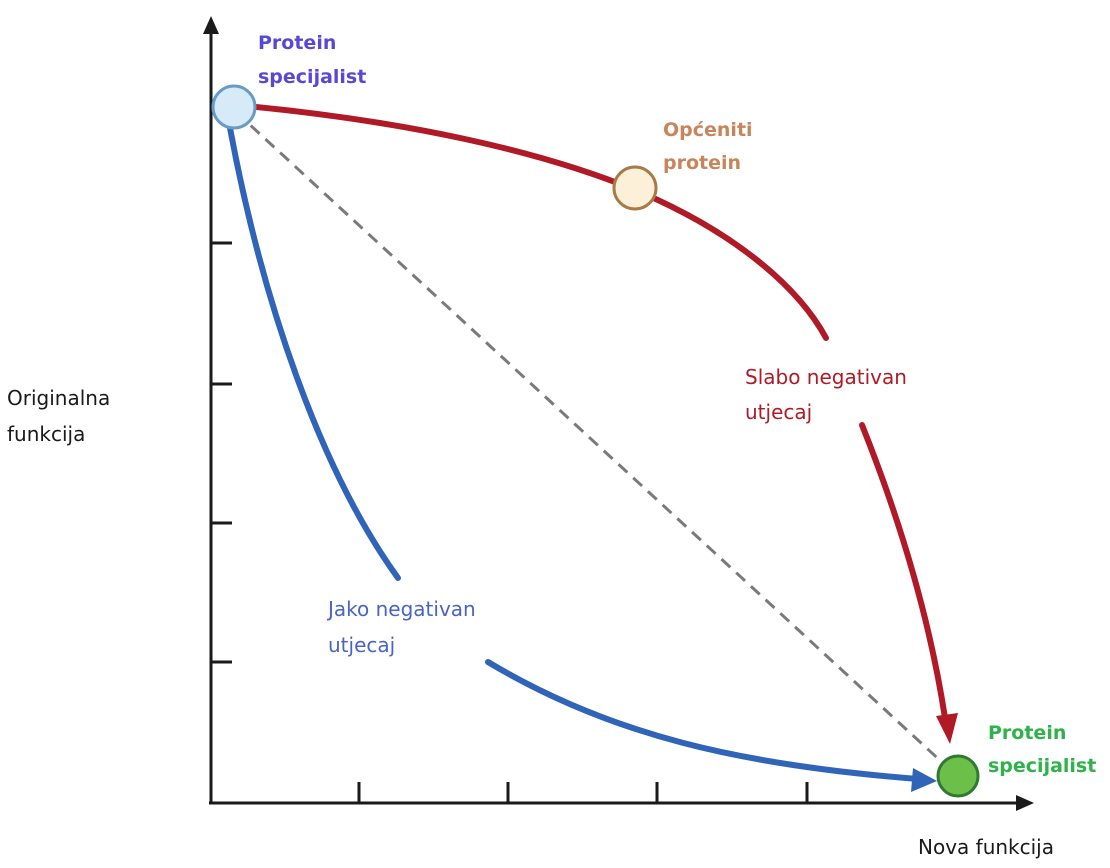  What do you see at coordinates (635, 188) in the screenshot?
I see `middle-point-marker` at bounding box center [635, 188].